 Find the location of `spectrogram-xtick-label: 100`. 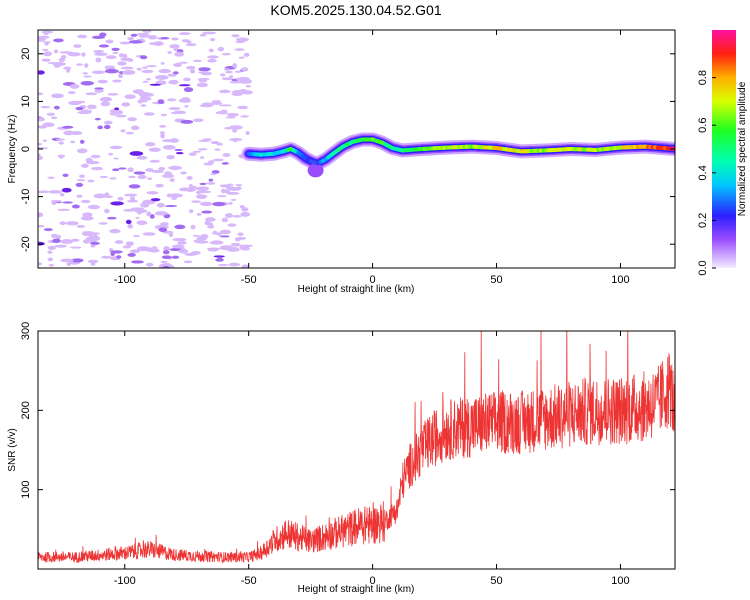

spectrogram-xtick-label: 100 is located at coordinates (620, 280).